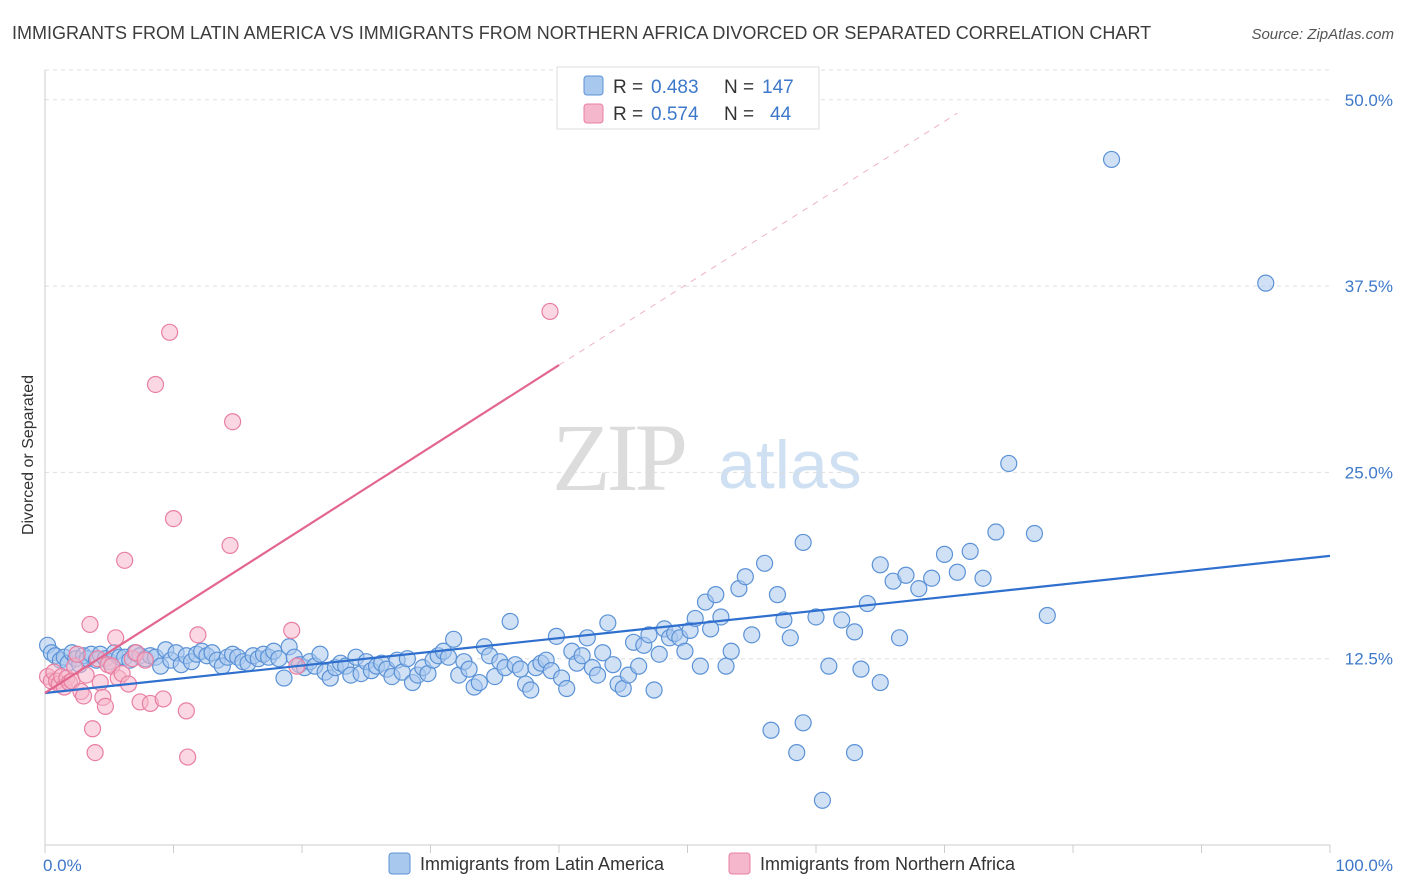  I want to click on bottom-legend-label-latin-america: Immigrants from Latin America, so click(542, 864).